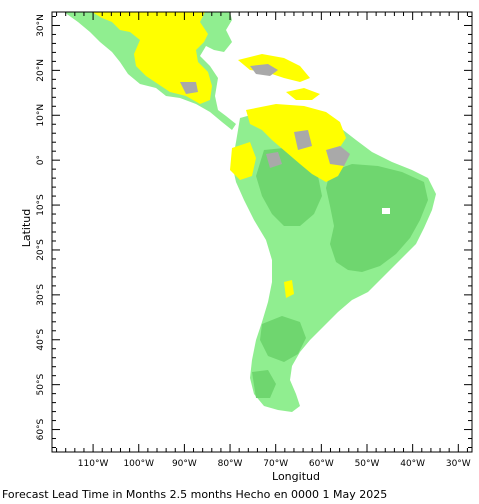 This screenshot has width=479, height=504. What do you see at coordinates (243, 161) in the screenshot?
I see `region-yellow-colombia` at bounding box center [243, 161].